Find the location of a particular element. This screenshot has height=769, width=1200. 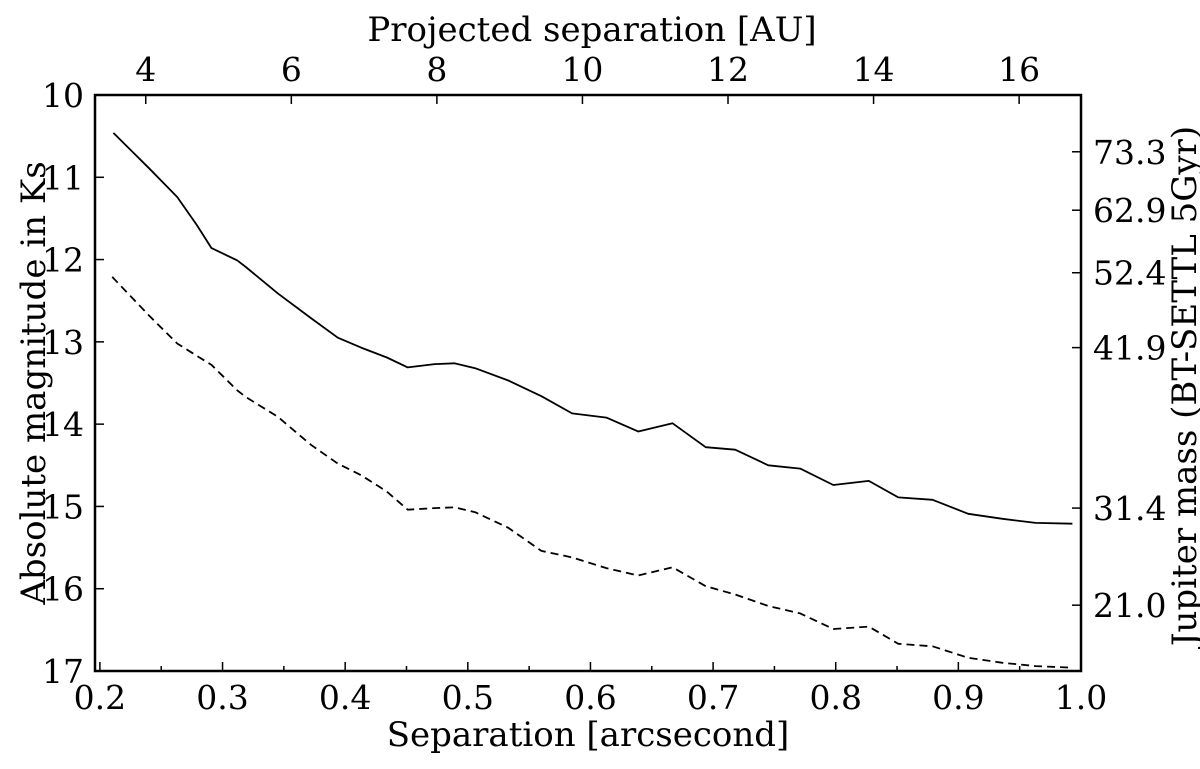

top-tick-label: 14 is located at coordinates (874, 69).